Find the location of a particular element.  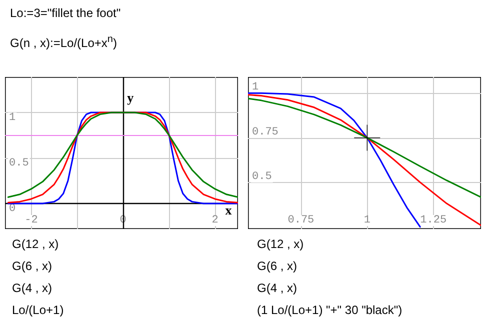

x-tick-label: 0.75 is located at coordinates (301, 220).